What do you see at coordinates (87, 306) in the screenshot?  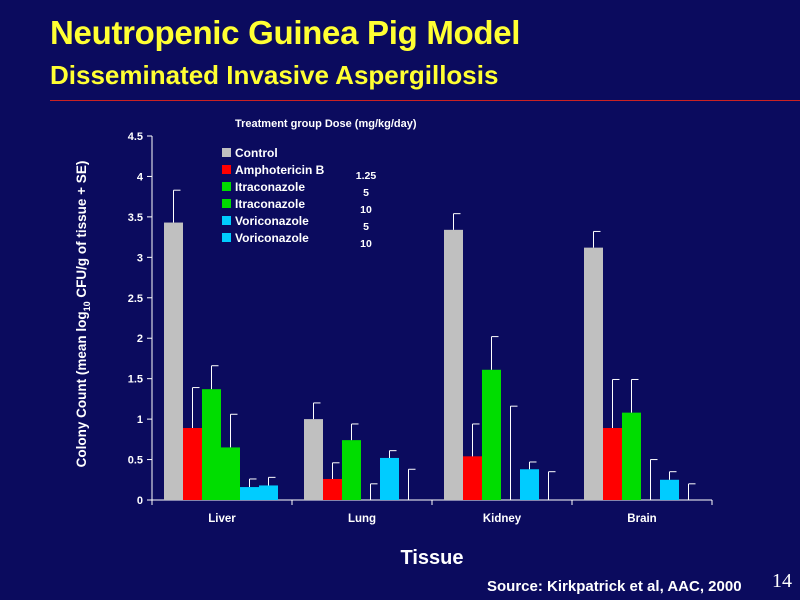 I see `y-axis-title-sub: 10` at bounding box center [87, 306].